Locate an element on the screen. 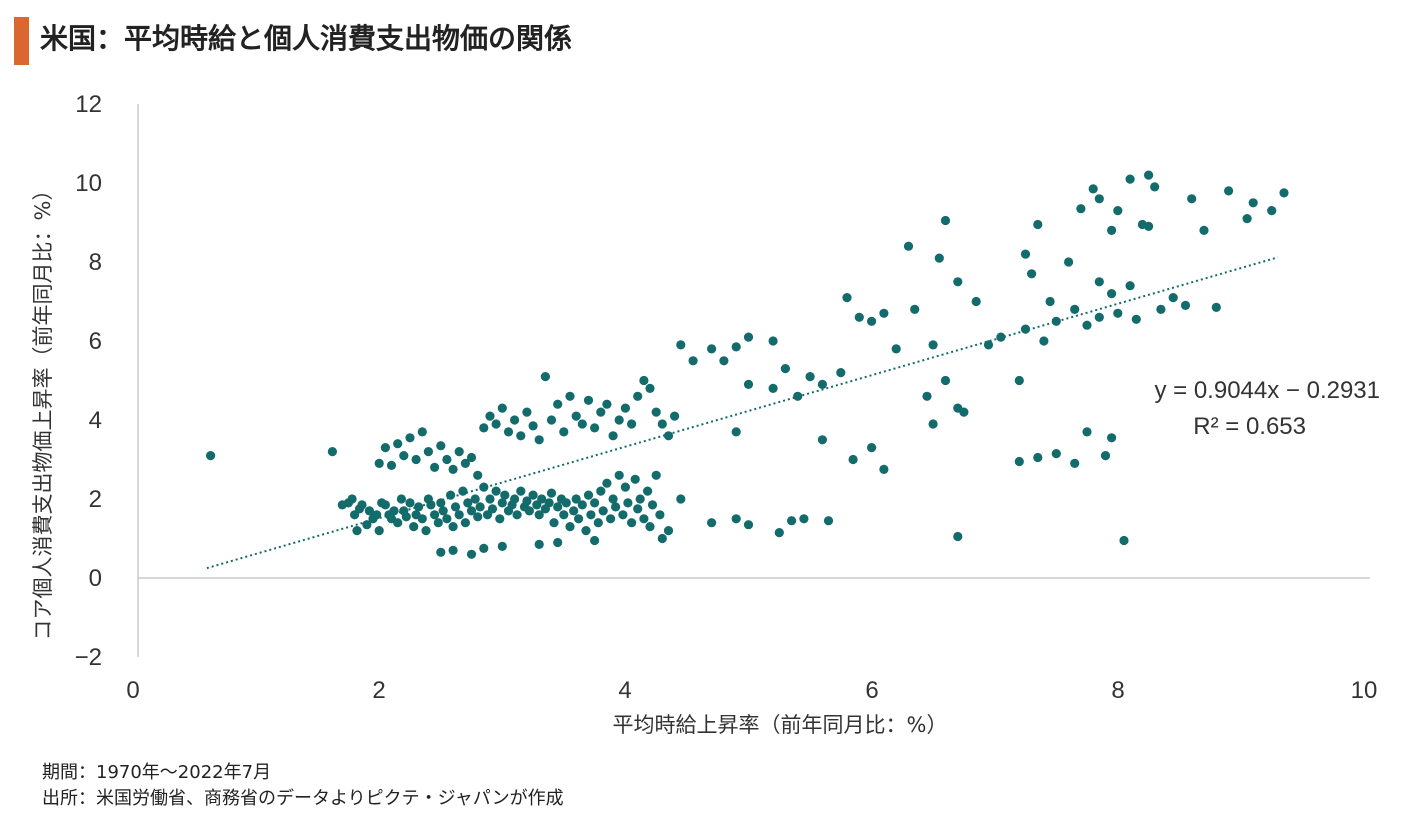 The width and height of the screenshot is (1408, 813). y-axis-title: コア個人消費支出物価上昇率（前年同月比：%） is located at coordinates (43, 410).